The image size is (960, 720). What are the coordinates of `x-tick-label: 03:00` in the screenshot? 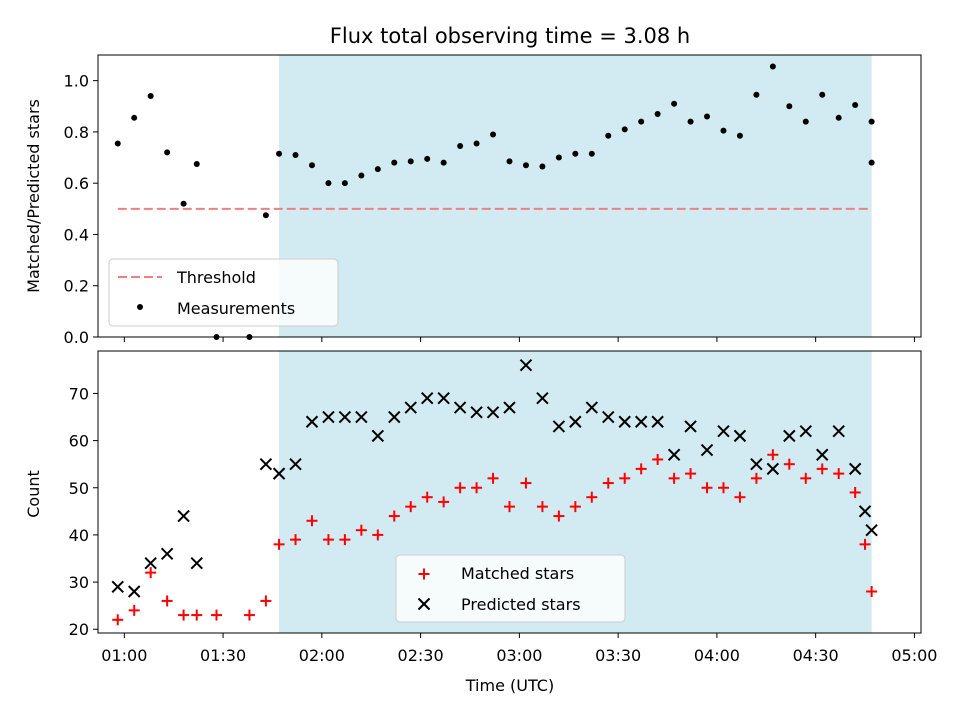 It's located at (519, 655).